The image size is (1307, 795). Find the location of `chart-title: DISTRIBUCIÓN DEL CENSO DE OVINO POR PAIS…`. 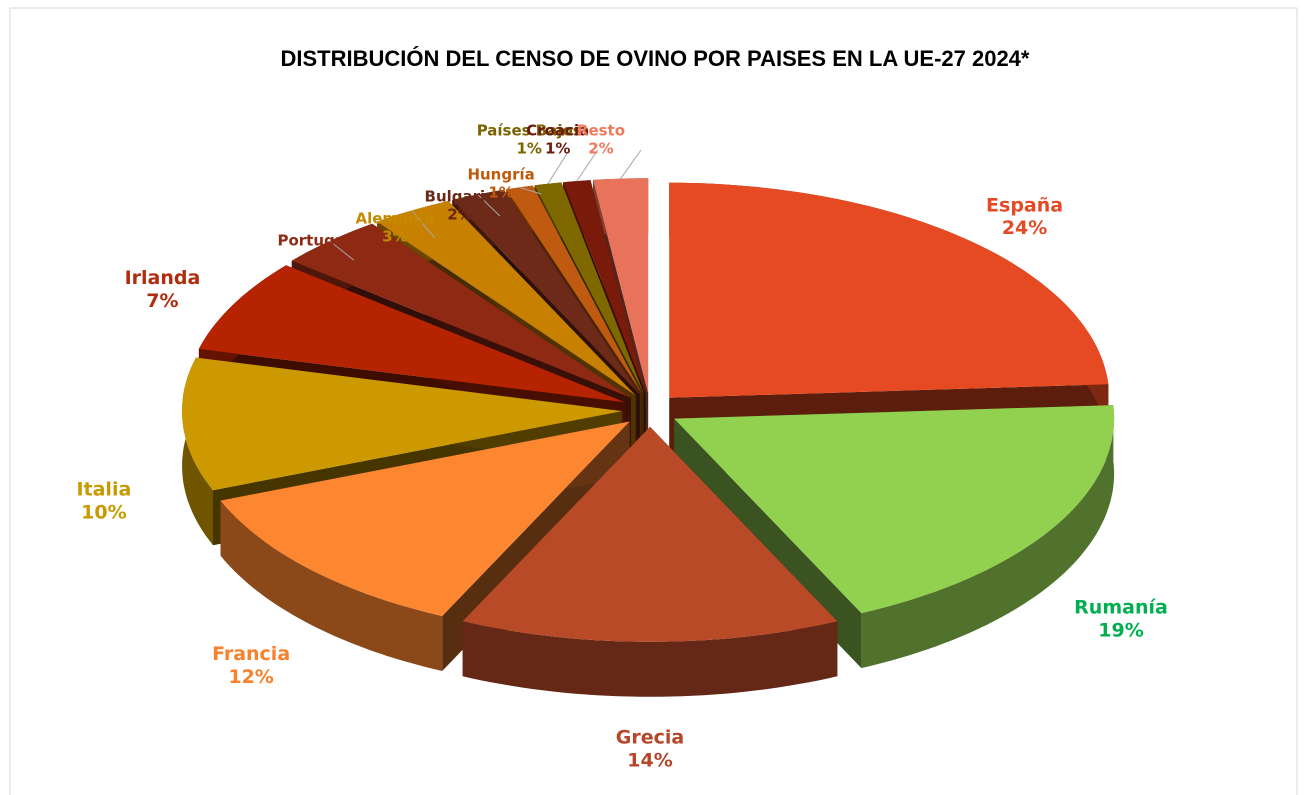

chart-title: DISTRIBUCIÓN DEL CENSO DE OVINO POR PAIS… is located at coordinates (655, 58).